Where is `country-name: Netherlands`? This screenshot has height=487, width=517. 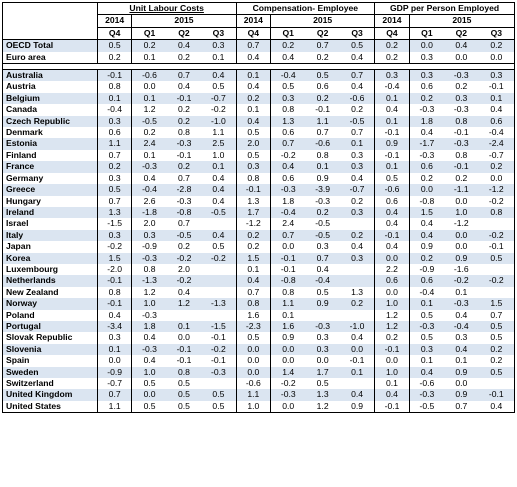 country-name: Netherlands is located at coordinates (50, 281).